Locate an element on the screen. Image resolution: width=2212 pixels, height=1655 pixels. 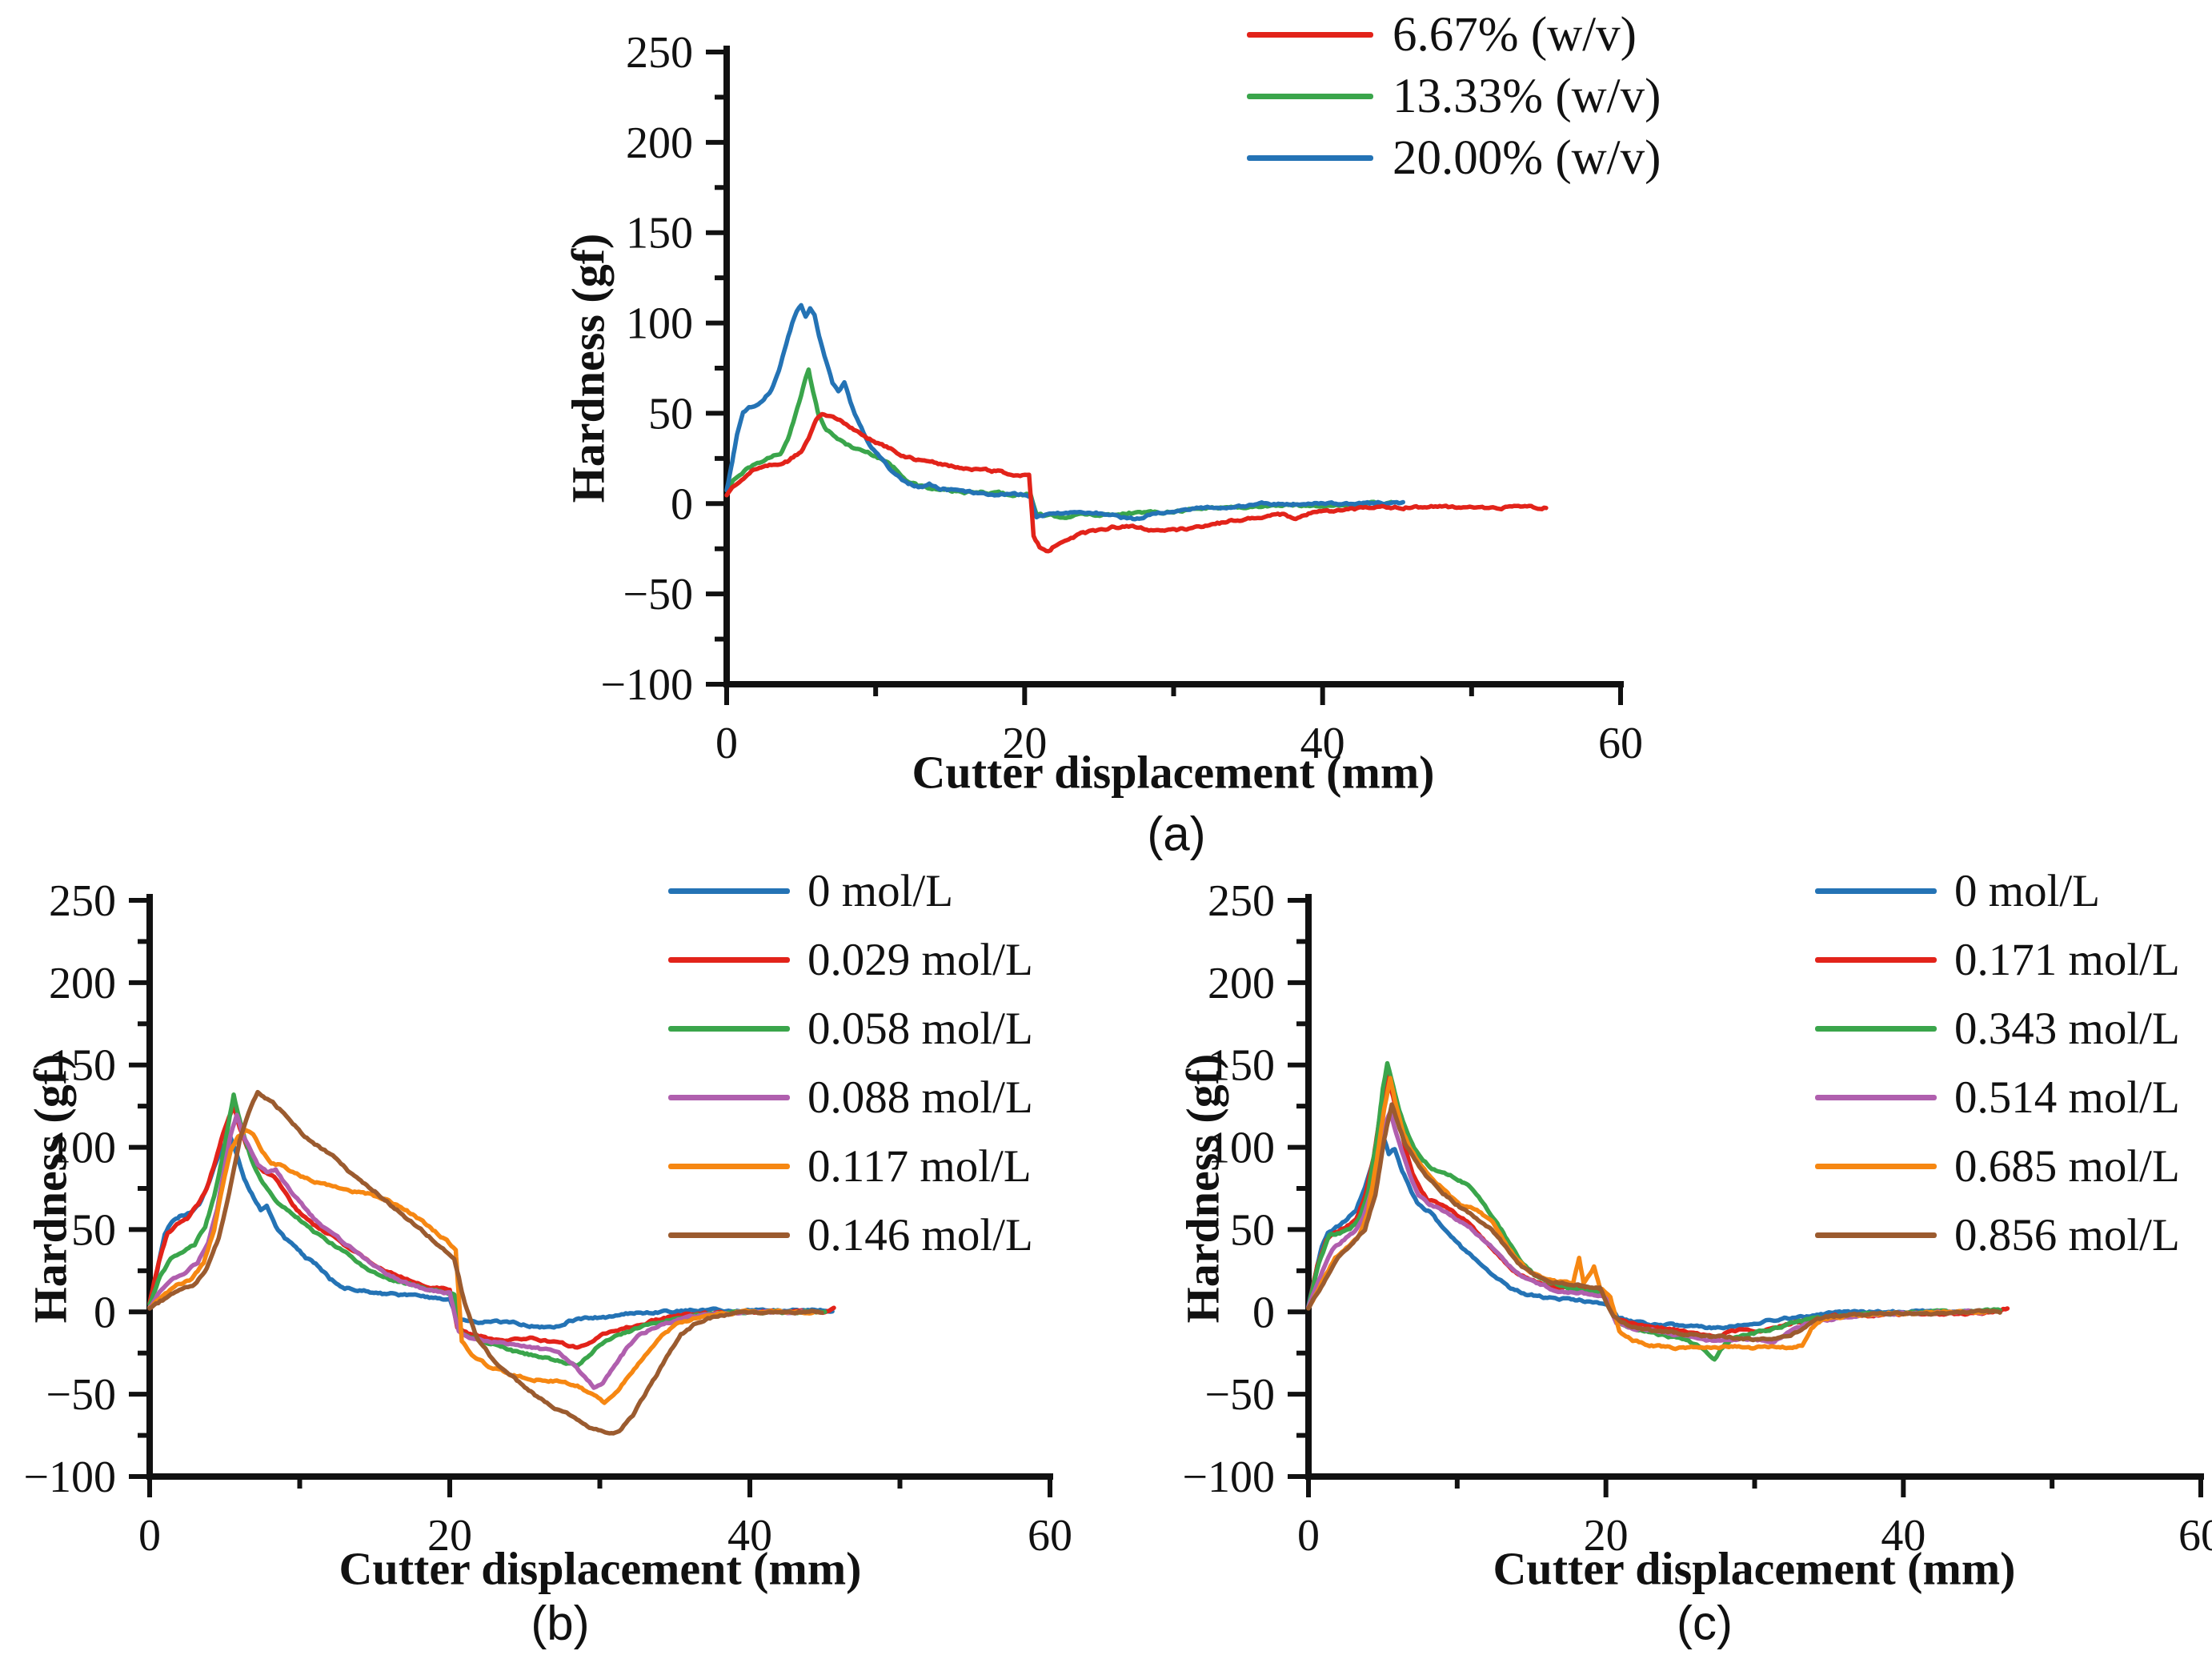
x-axis-label-b: Cutter displacement (mm) is located at coordinates (600, 1568).